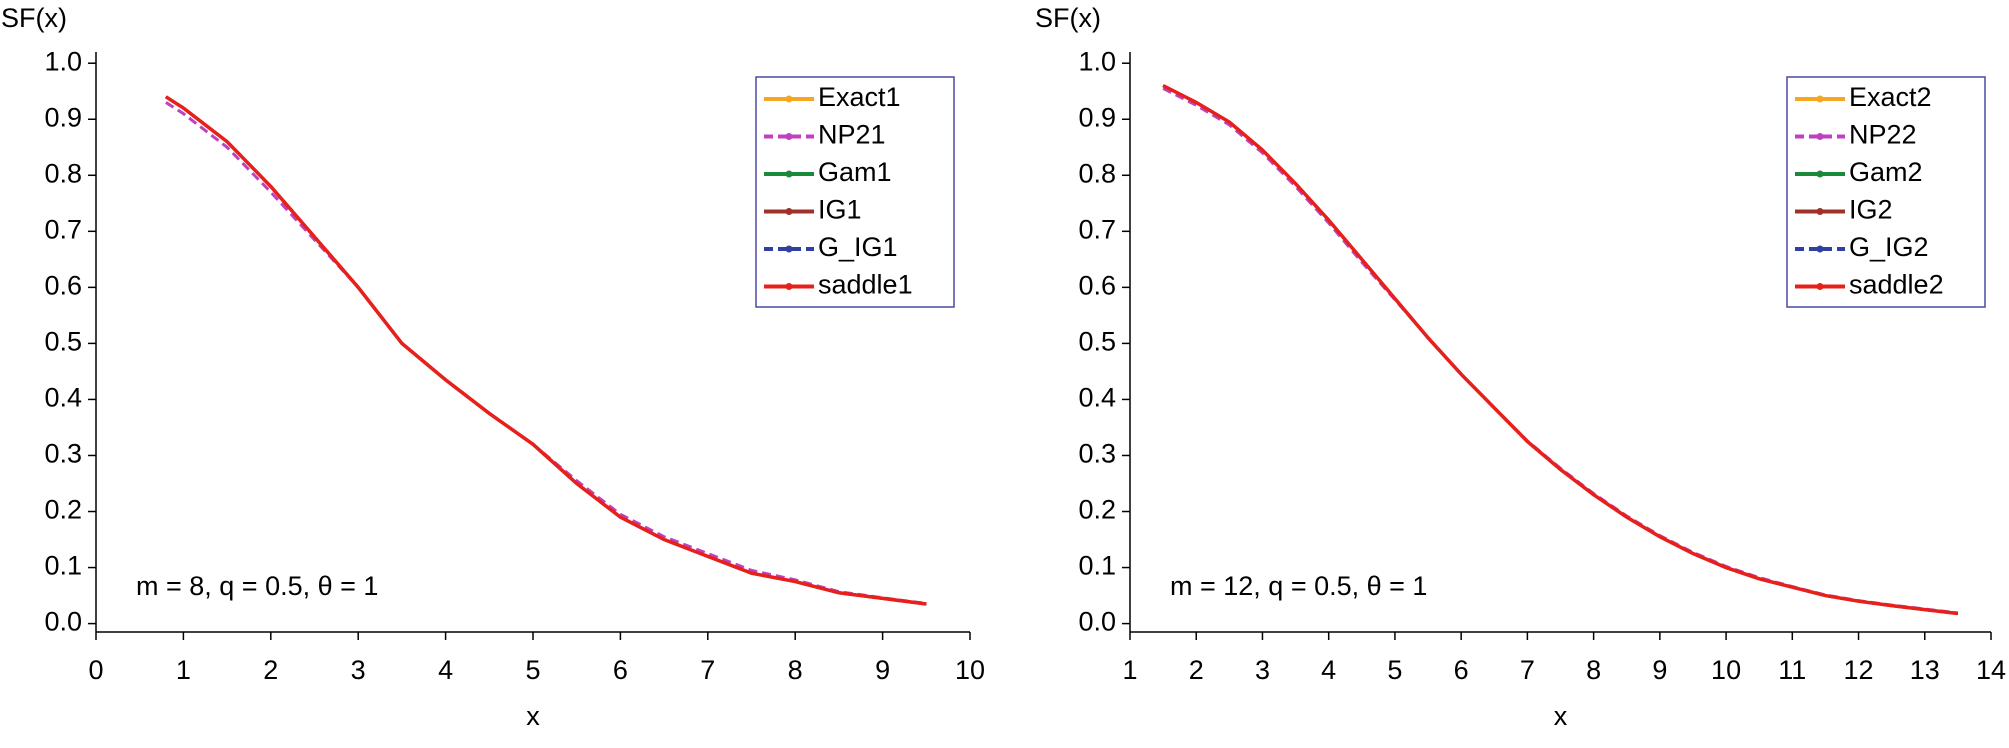 The width and height of the screenshot is (2009, 748). I want to click on x-tick-label: 13, so click(1925, 670).